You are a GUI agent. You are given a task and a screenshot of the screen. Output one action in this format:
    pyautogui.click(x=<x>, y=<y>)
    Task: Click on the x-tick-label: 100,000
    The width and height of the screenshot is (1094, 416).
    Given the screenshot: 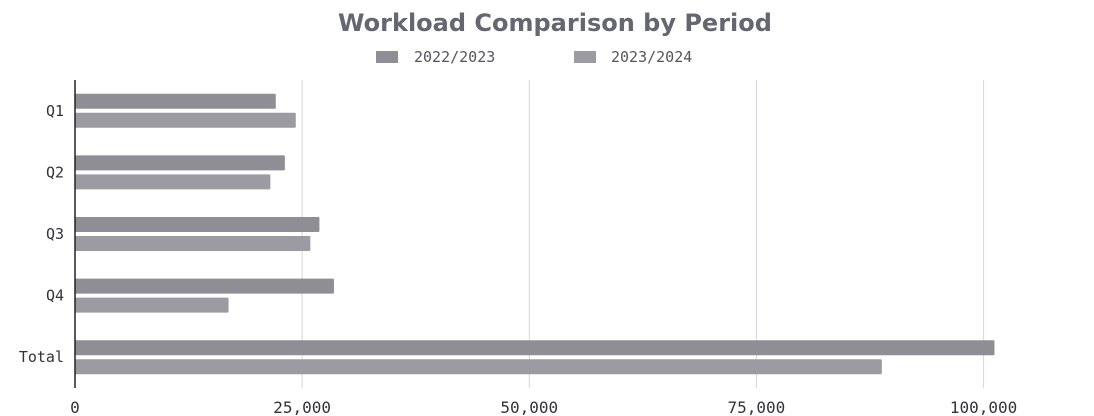 What is the action you would take?
    pyautogui.click(x=983, y=407)
    